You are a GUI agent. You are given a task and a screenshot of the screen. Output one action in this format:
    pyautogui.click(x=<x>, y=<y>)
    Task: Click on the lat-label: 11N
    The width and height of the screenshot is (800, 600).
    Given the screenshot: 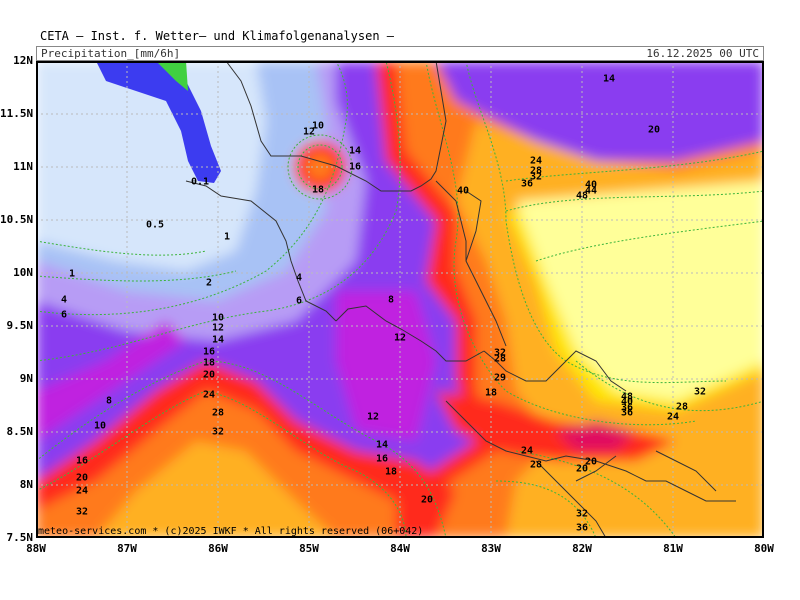 What is the action you would take?
    pyautogui.click(x=23, y=166)
    